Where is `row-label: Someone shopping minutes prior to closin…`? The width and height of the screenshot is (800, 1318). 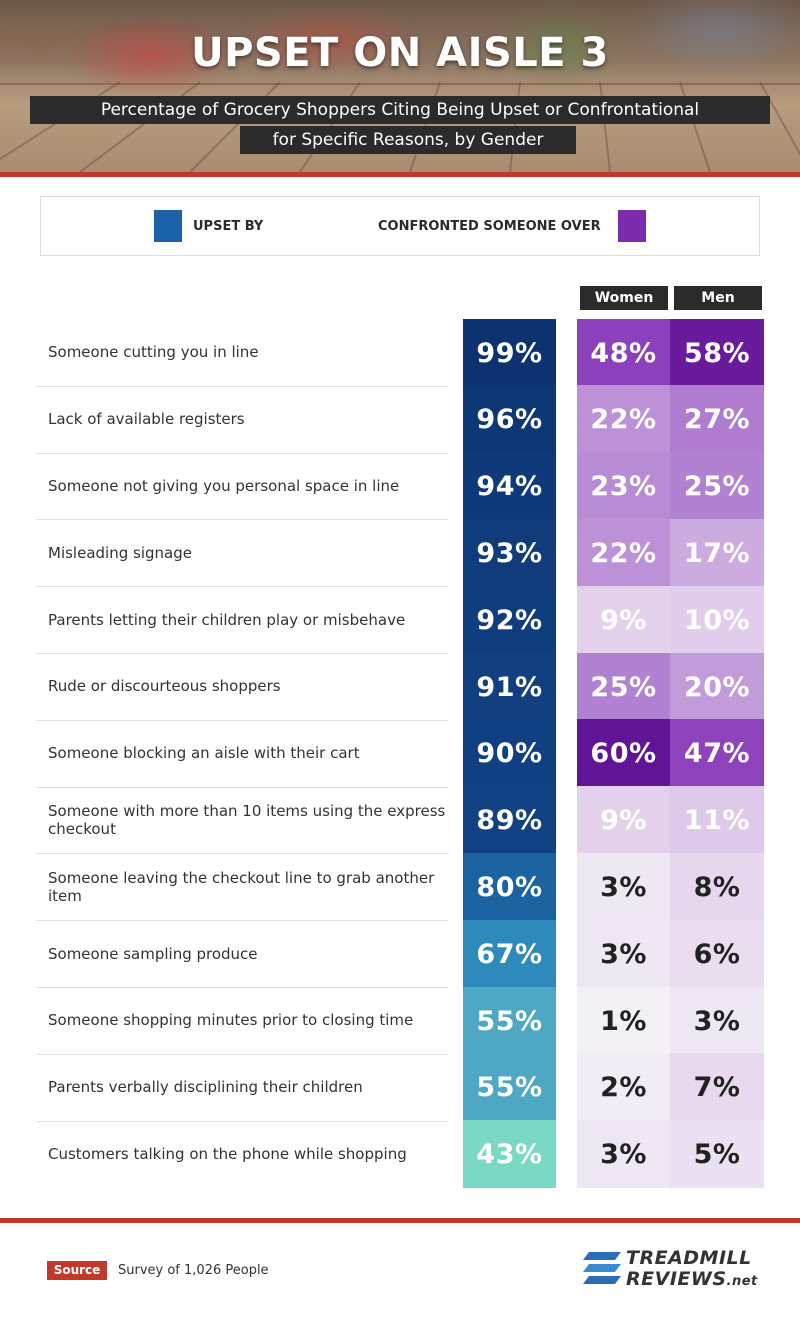 row-label: Someone shopping minutes prior to closin… is located at coordinates (231, 1020).